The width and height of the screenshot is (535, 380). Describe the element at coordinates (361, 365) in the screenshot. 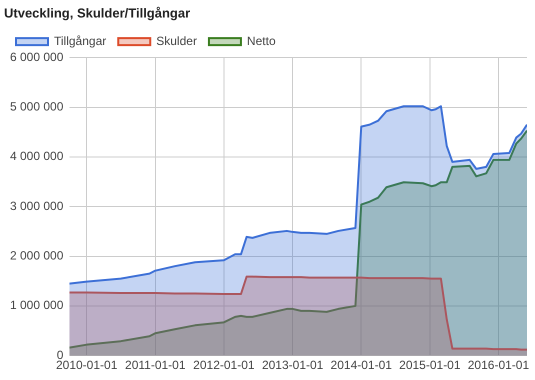

I see `x-tick-label: 2014-01-01` at that location.